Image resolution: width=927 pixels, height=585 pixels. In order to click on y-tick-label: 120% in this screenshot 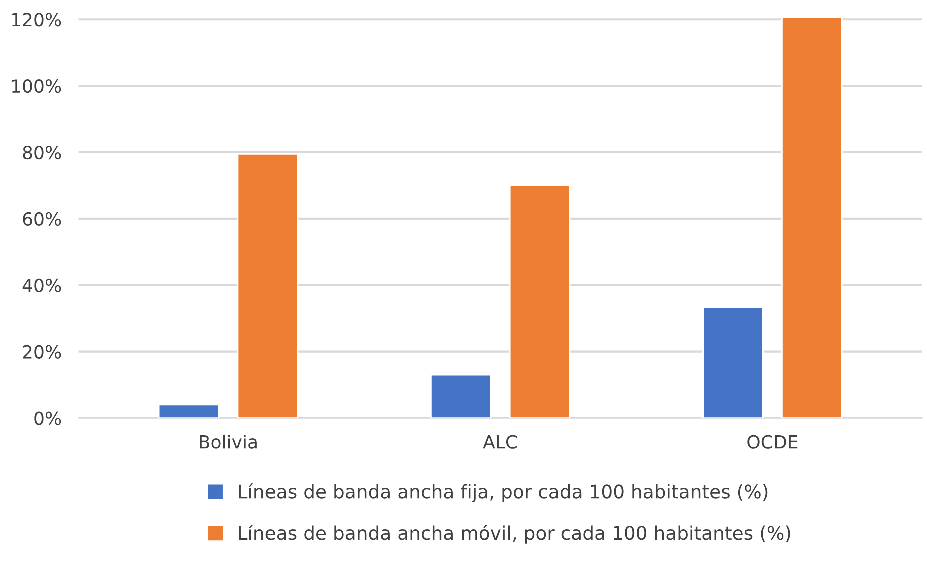, I will do `click(37, 20)`.